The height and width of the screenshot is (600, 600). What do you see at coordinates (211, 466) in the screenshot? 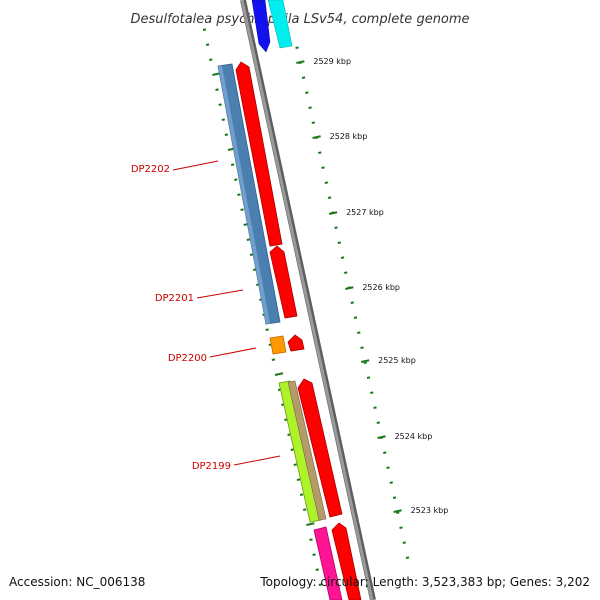
I see `gene-label-dp2199: DP2199` at bounding box center [211, 466].